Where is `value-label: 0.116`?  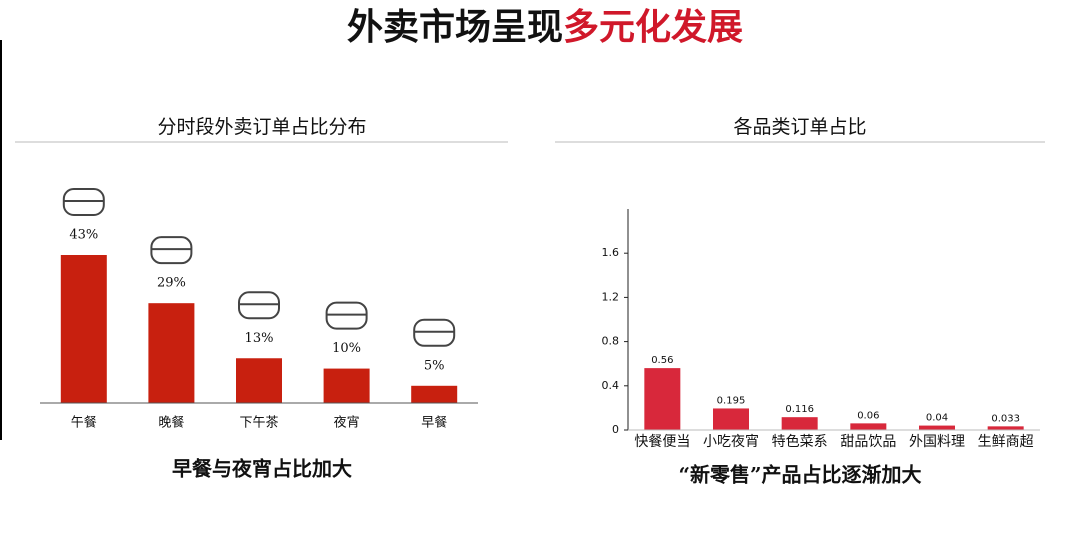 value-label: 0.116 is located at coordinates (799, 409).